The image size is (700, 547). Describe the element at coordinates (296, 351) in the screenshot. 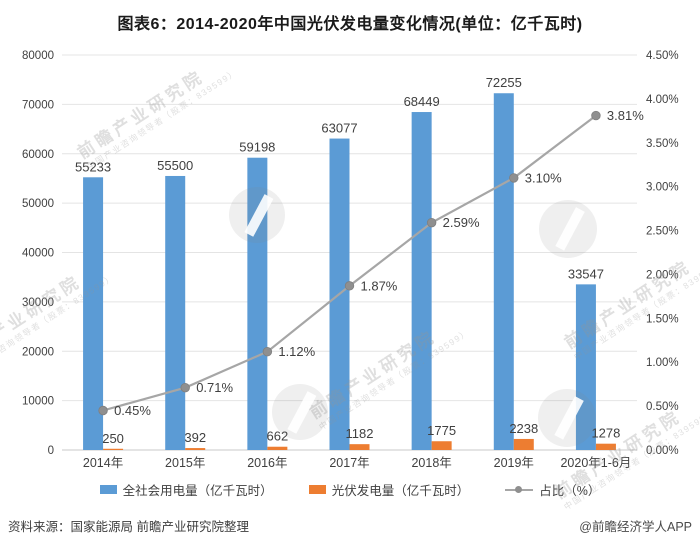

I see `ratio-value-label: 1.12%` at that location.